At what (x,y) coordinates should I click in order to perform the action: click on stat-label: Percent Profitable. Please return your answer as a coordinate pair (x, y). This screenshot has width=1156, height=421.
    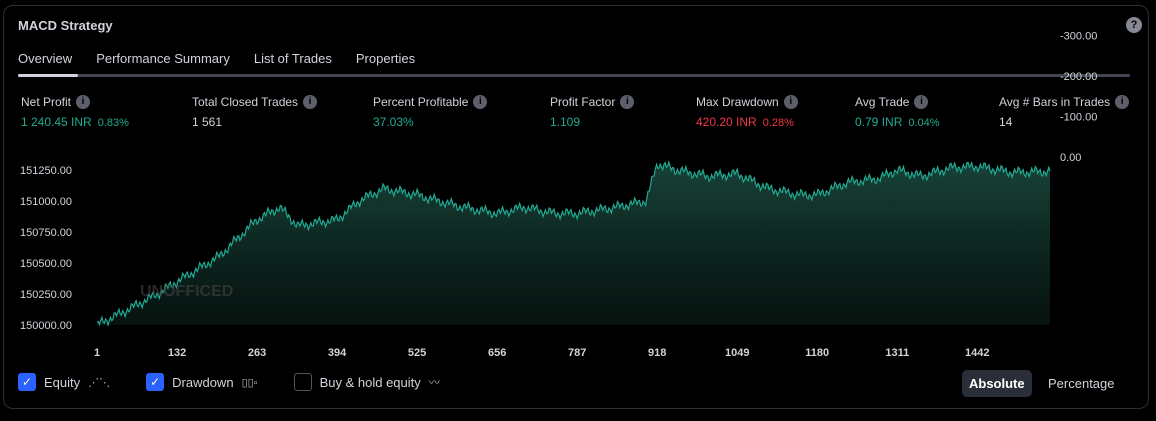
    Looking at the image, I should click on (421, 102).